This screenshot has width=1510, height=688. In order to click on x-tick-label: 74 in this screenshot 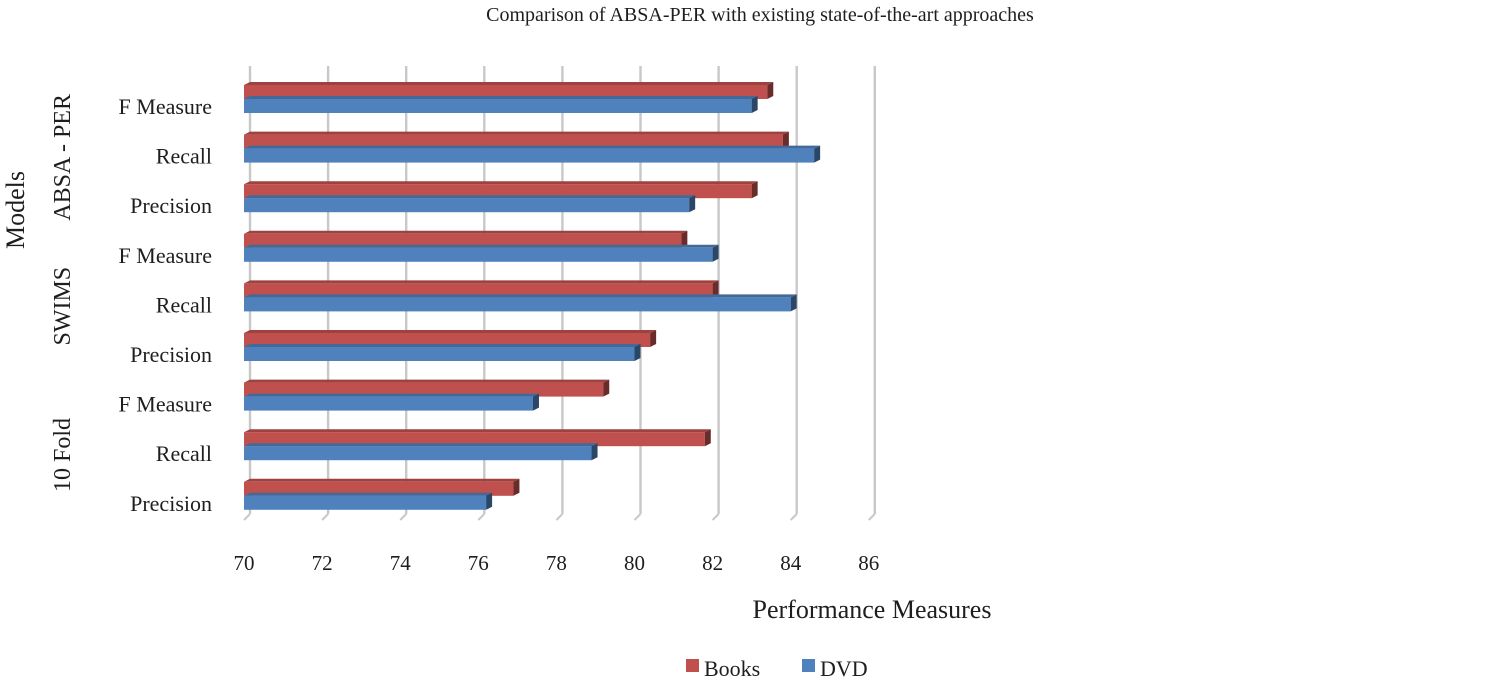, I will do `click(401, 563)`.